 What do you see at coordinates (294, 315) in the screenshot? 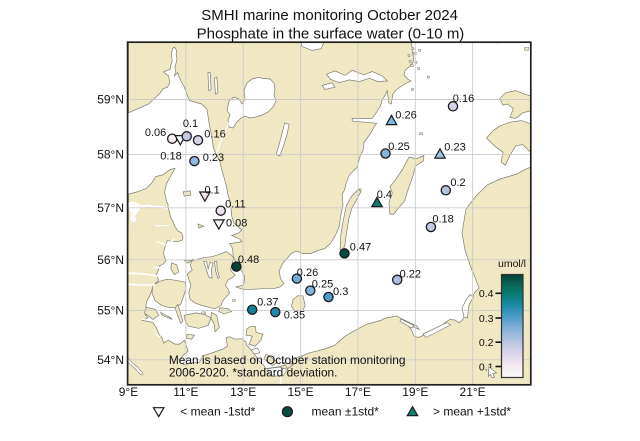
I see `svg-text: 0.35` at bounding box center [294, 315].